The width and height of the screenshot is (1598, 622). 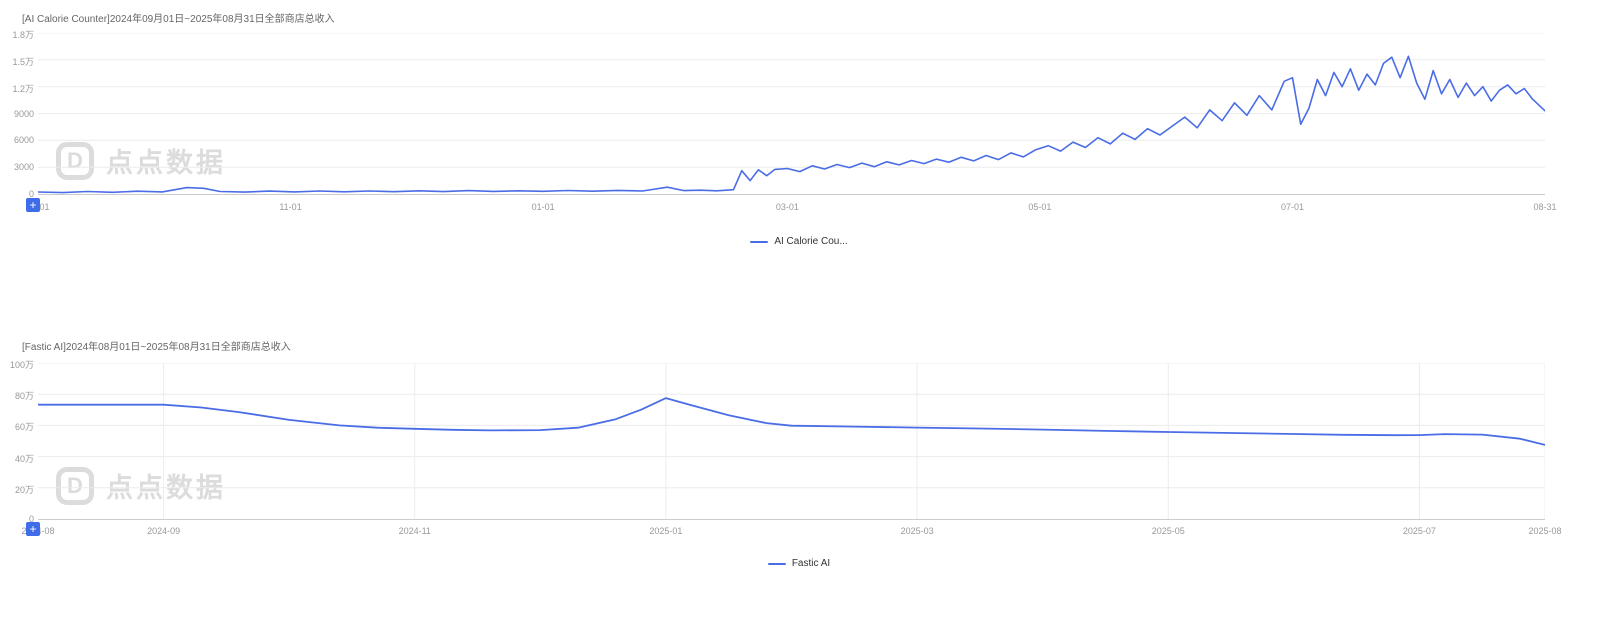 I want to click on x-axis-tick-label: 07-01, so click(x=1292, y=207).